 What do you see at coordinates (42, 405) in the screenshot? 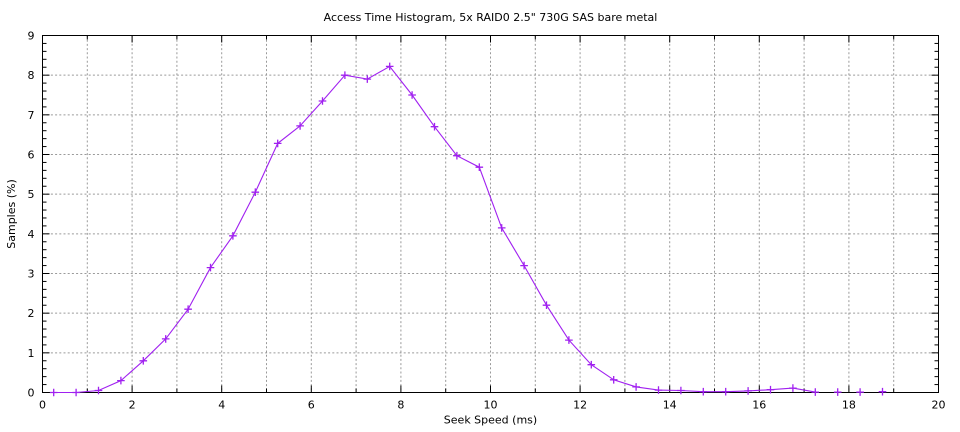
I see `x-tick-label: 0` at bounding box center [42, 405].